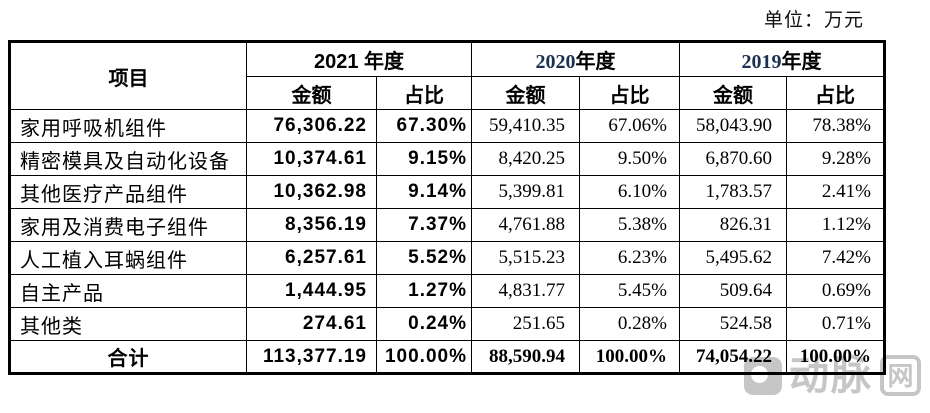 The height and width of the screenshot is (413, 930). What do you see at coordinates (733, 291) in the screenshot?
I see `amount-2019: 509.64` at bounding box center [733, 291].